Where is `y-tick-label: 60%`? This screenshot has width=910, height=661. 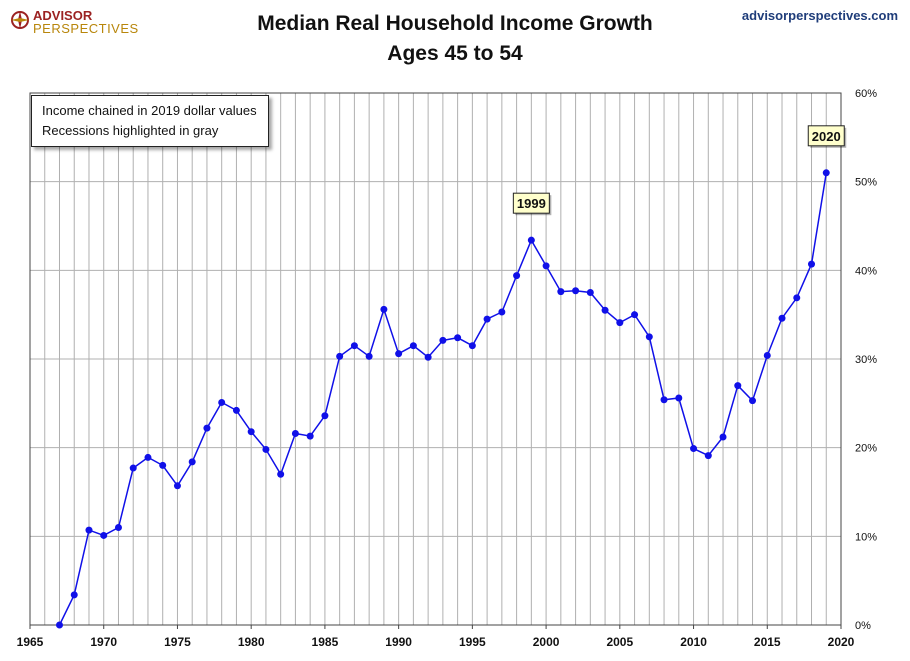
y-tick-label: 60% is located at coordinates (866, 94).